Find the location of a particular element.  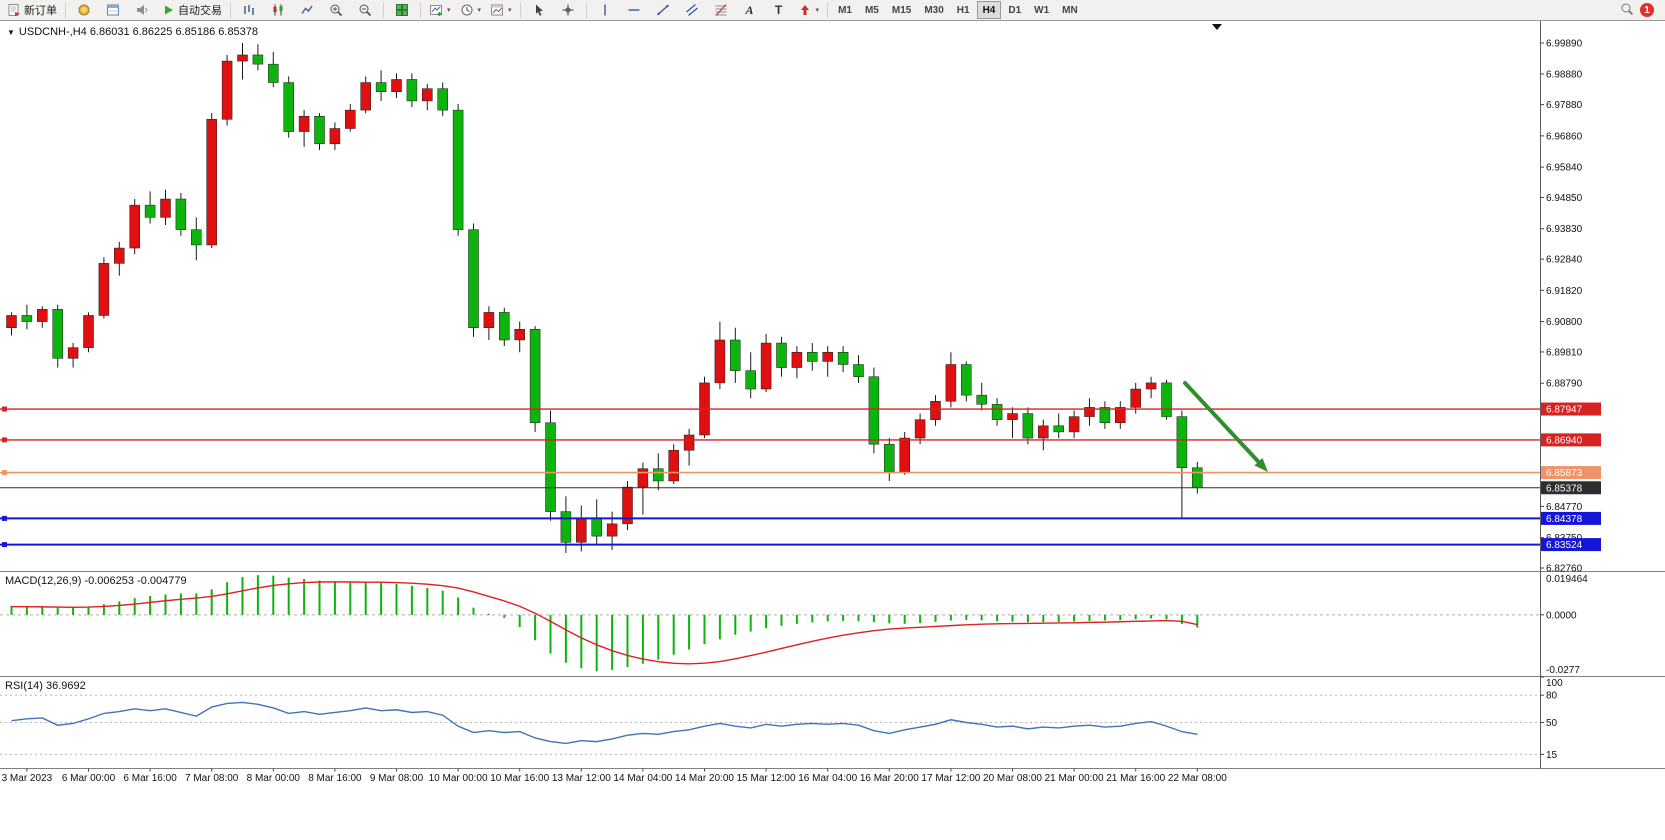

timeframe-button-m15: M15 is located at coordinates (901, 10).